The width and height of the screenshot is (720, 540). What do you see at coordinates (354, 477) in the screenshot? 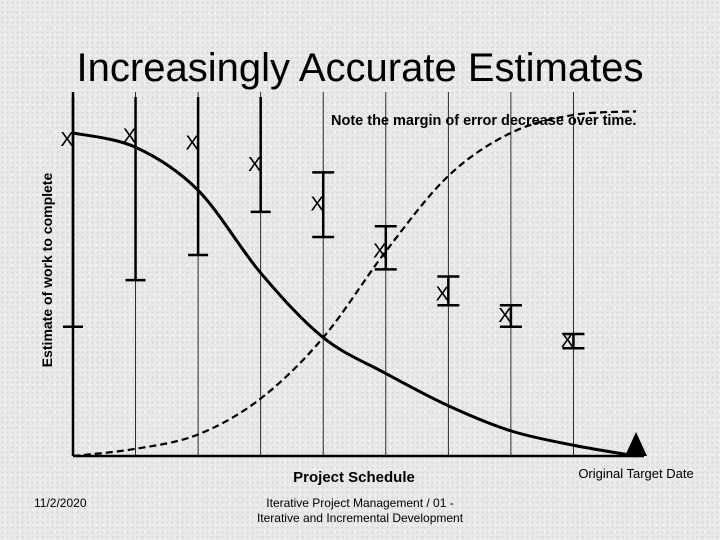
I see `x-axis-label: Project Schedule` at bounding box center [354, 477].